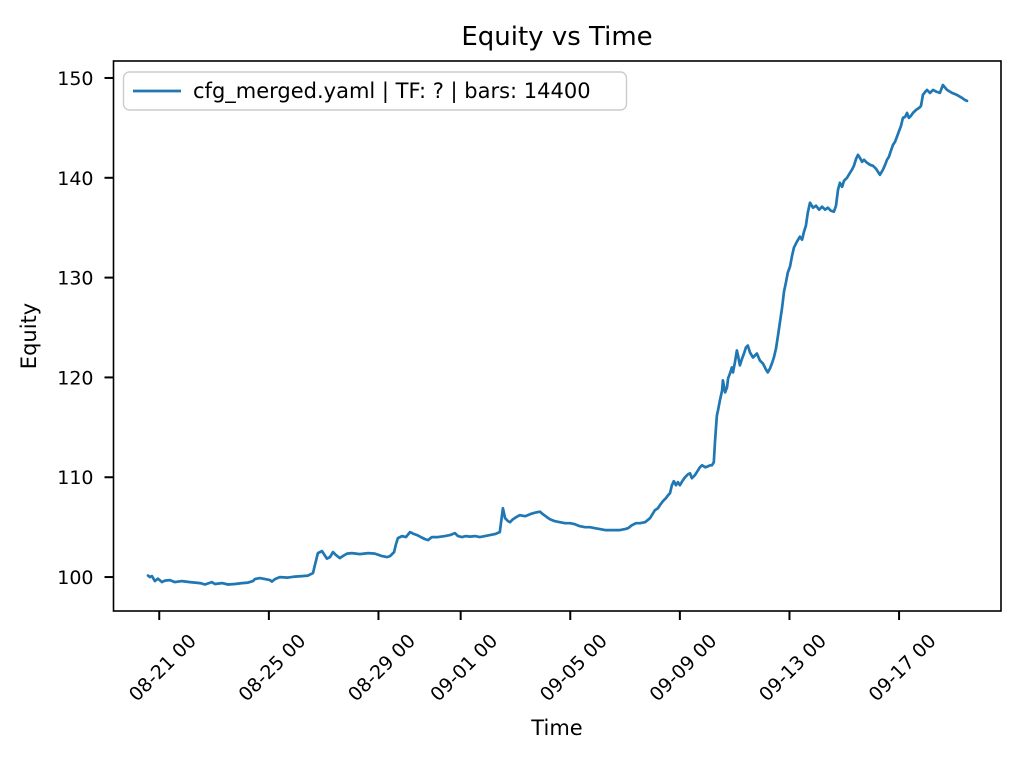  I want to click on x-tick-label: 09-17 00, so click(903, 668).